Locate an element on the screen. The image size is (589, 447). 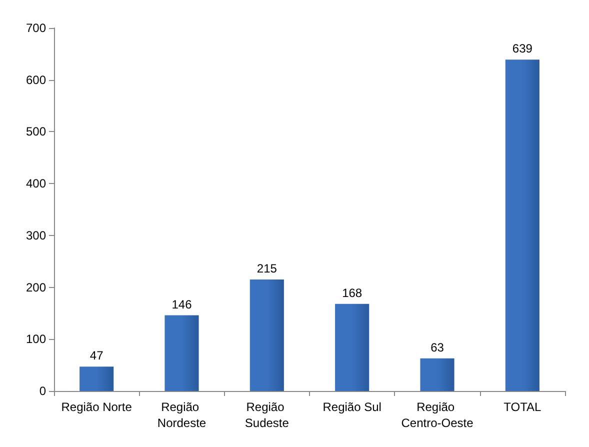
y-tick-label: 400 is located at coordinates (36, 183).